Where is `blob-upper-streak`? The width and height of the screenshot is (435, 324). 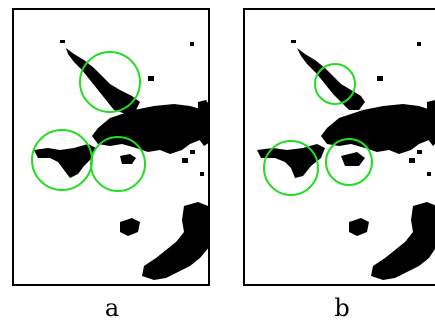
blob-upper-streak is located at coordinates (331, 79).